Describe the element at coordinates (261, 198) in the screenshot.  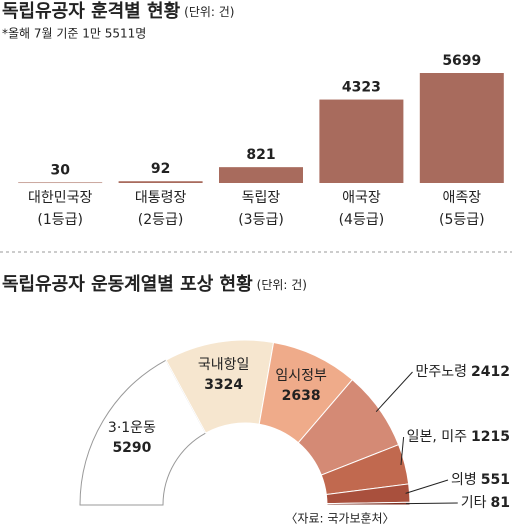
I see `category-label: 독립장` at that location.